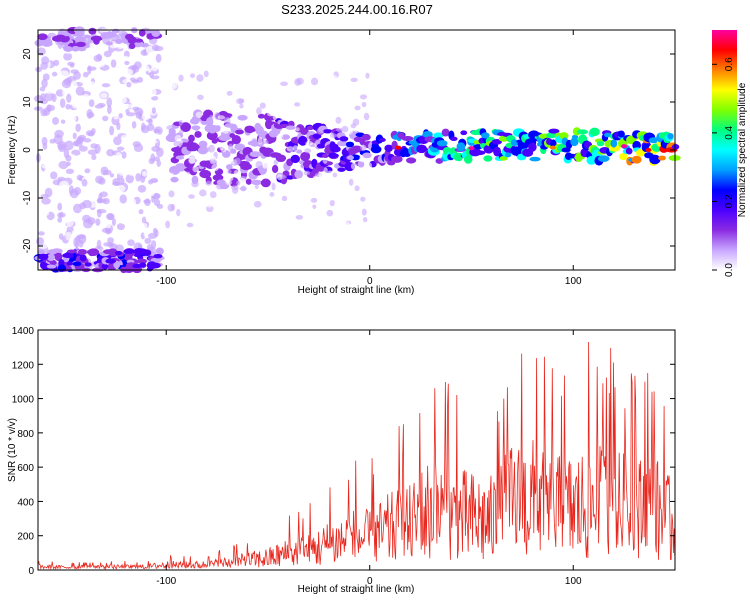 The width and height of the screenshot is (750, 600). What do you see at coordinates (573, 281) in the screenshot?
I see `spectrogram-xtick-label: 100` at bounding box center [573, 281].